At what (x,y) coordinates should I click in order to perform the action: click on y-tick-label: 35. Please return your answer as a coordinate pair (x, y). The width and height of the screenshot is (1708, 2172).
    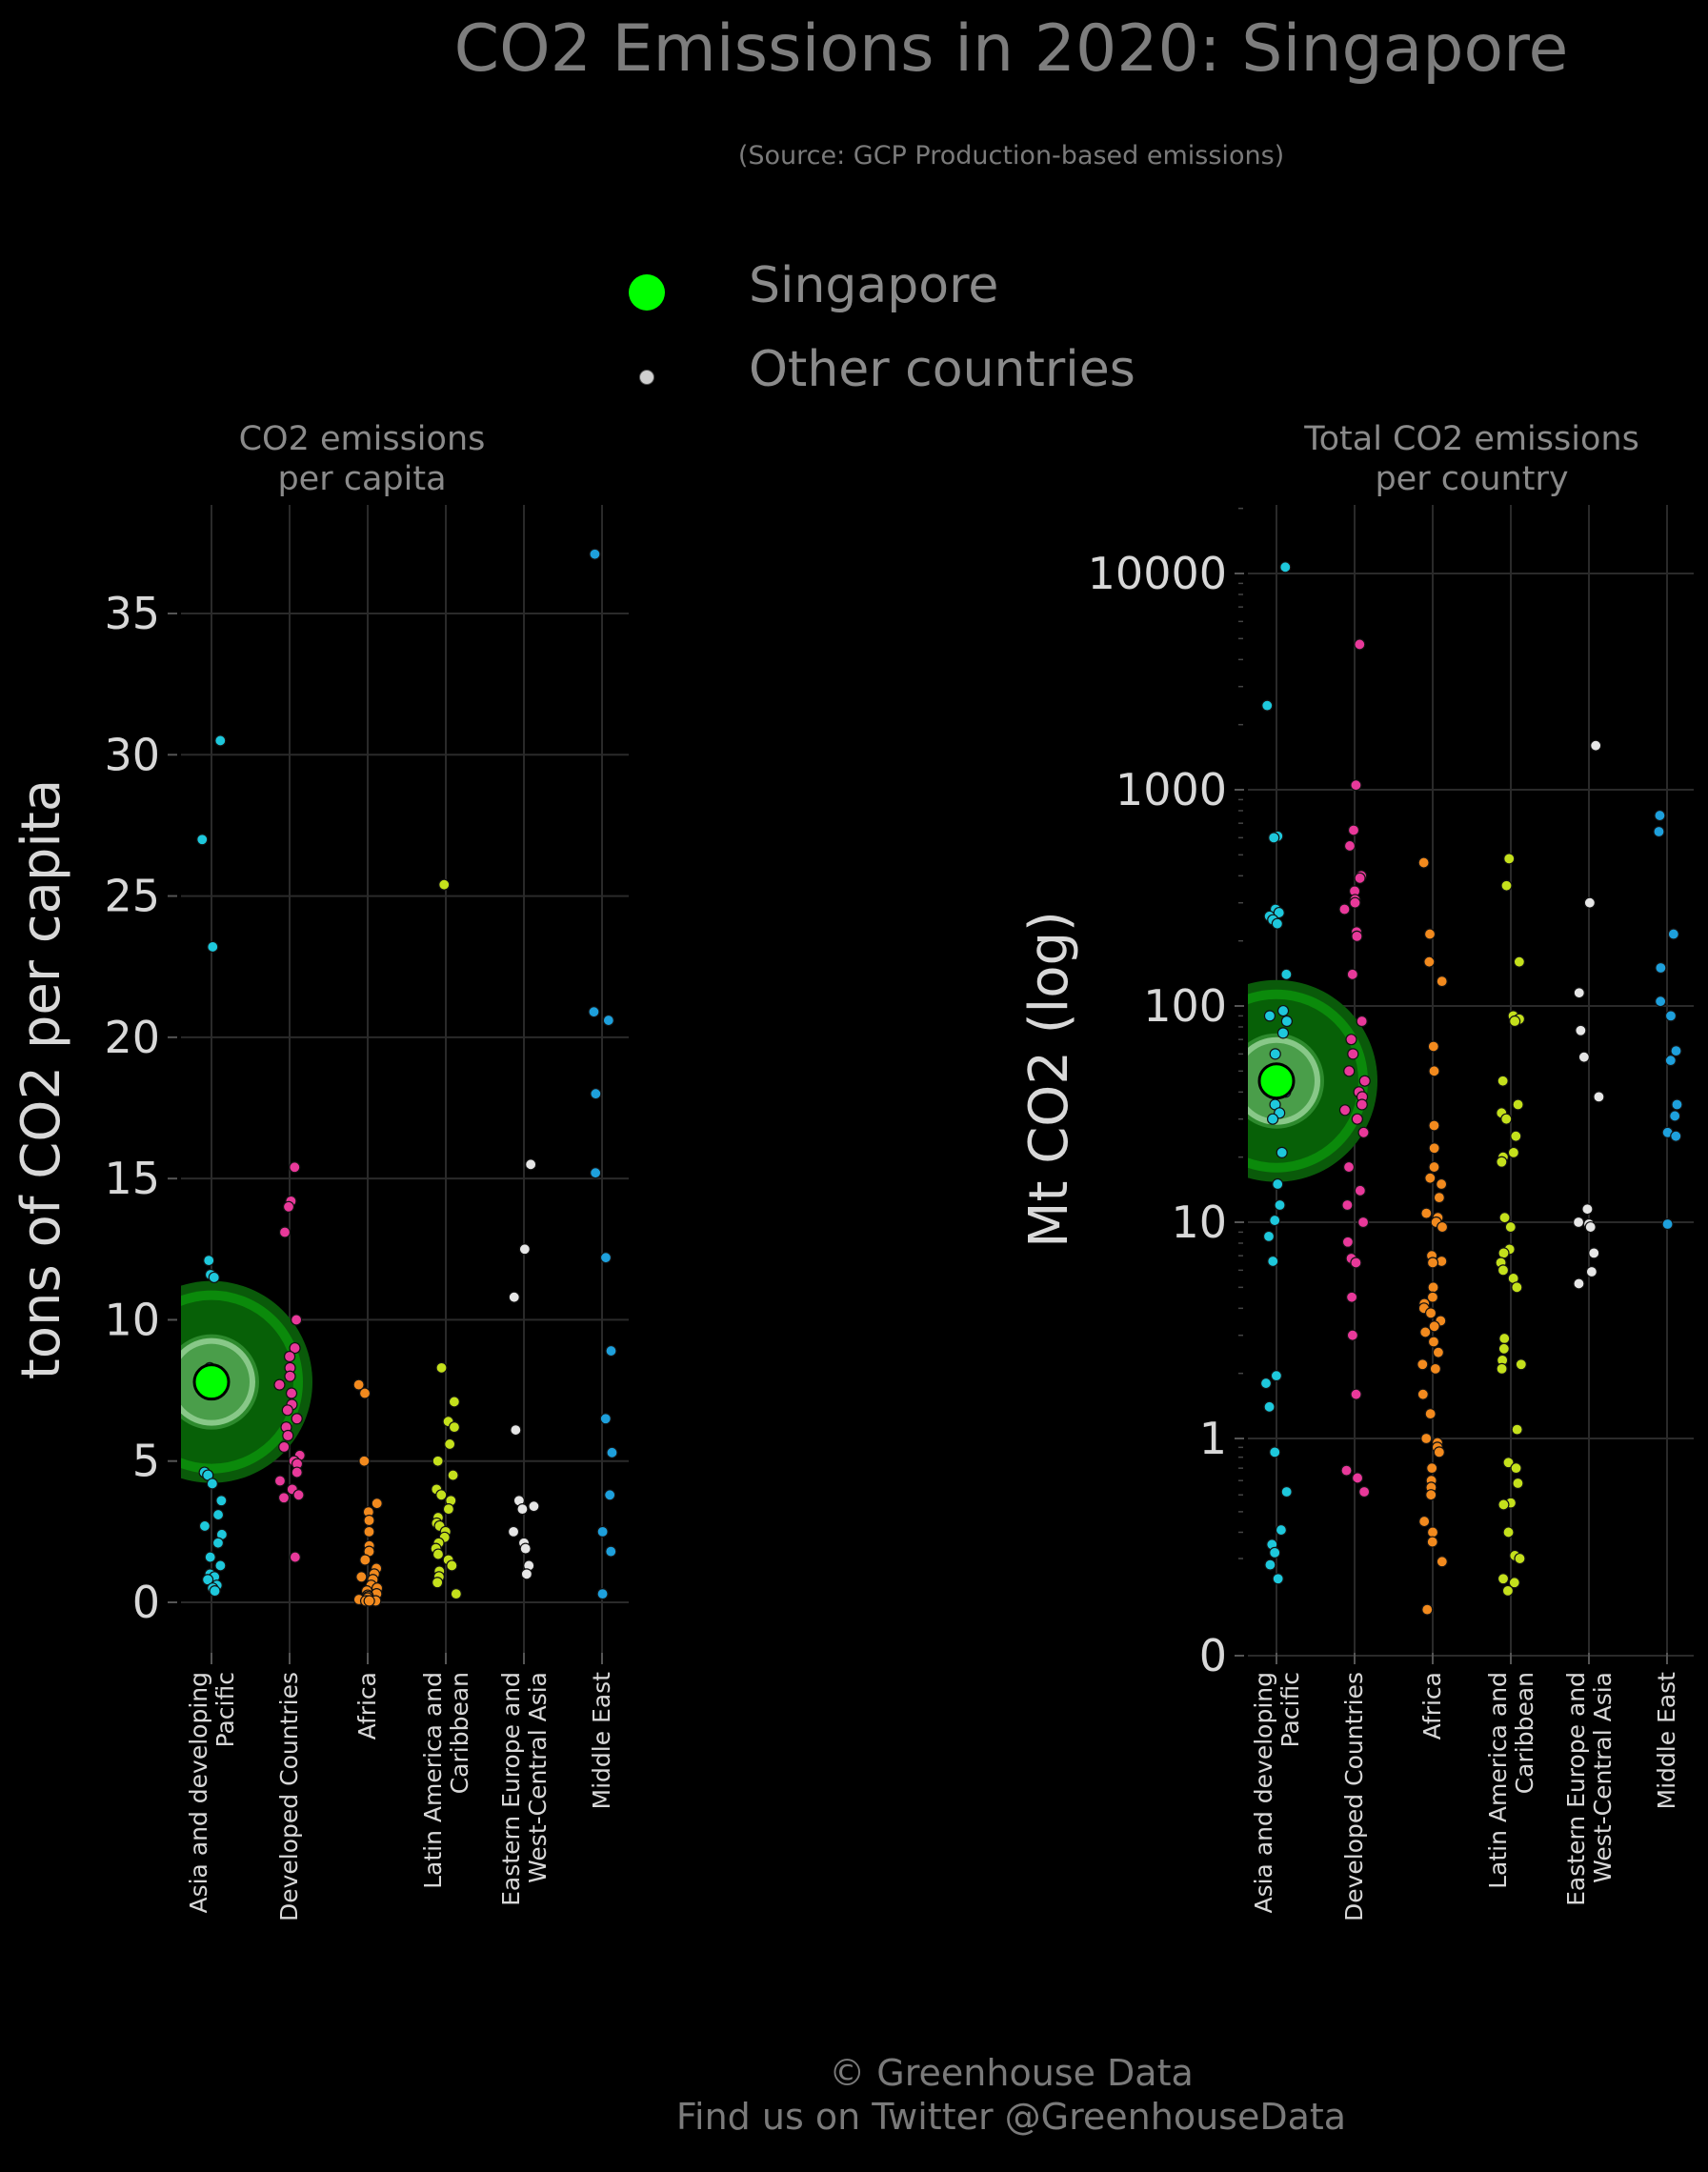
    Looking at the image, I should click on (132, 613).